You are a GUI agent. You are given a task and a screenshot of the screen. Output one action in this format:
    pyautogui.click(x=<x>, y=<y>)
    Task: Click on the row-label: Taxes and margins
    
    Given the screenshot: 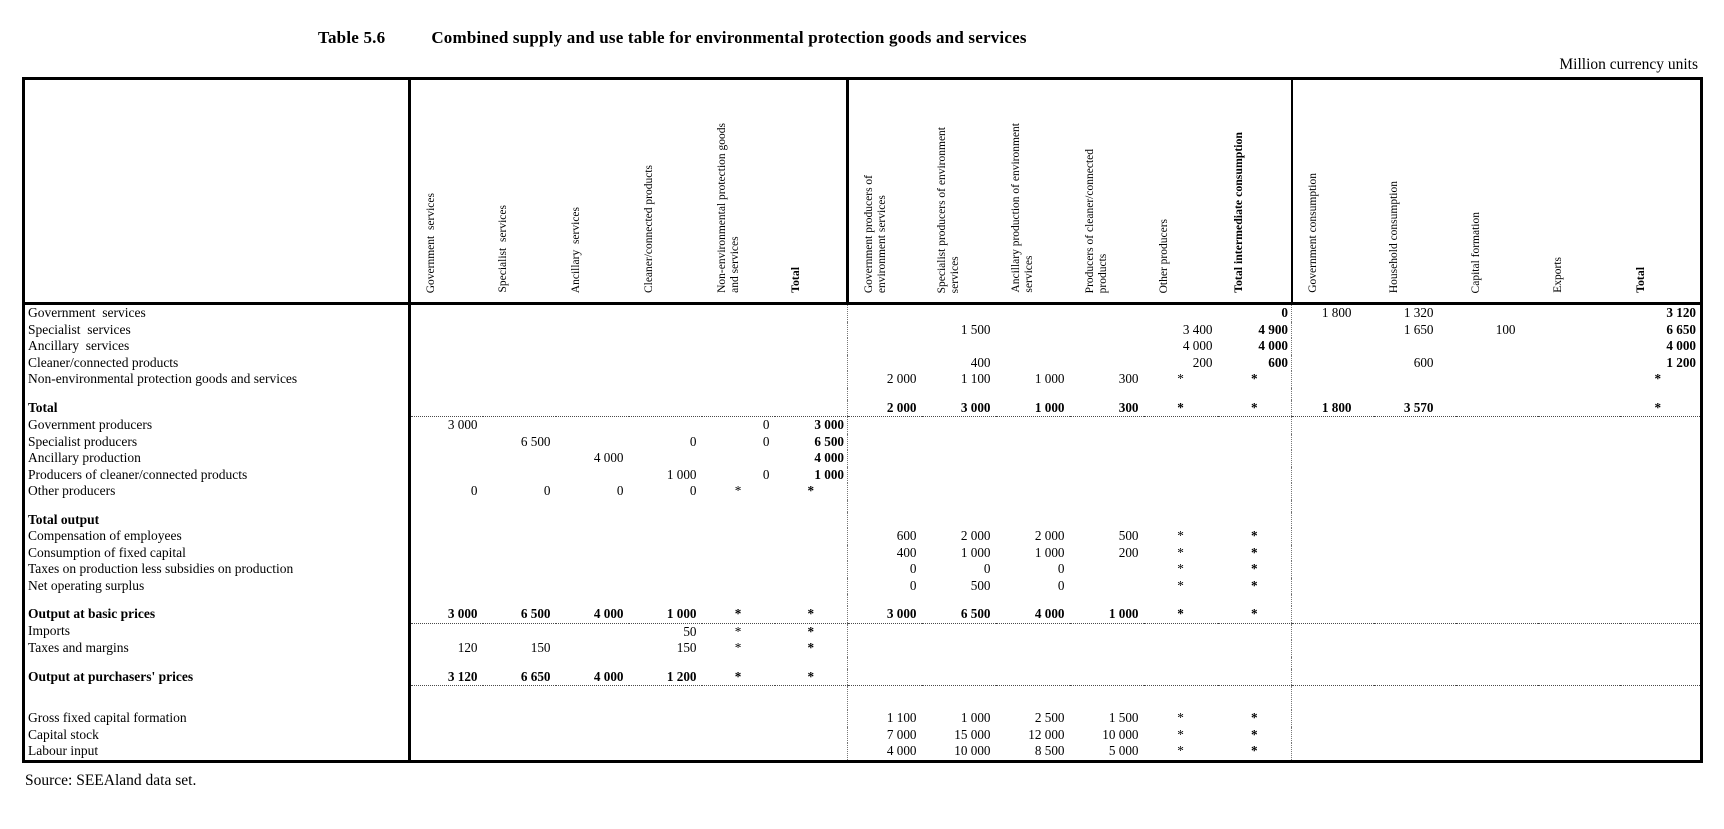 What is the action you would take?
    pyautogui.click(x=78, y=647)
    